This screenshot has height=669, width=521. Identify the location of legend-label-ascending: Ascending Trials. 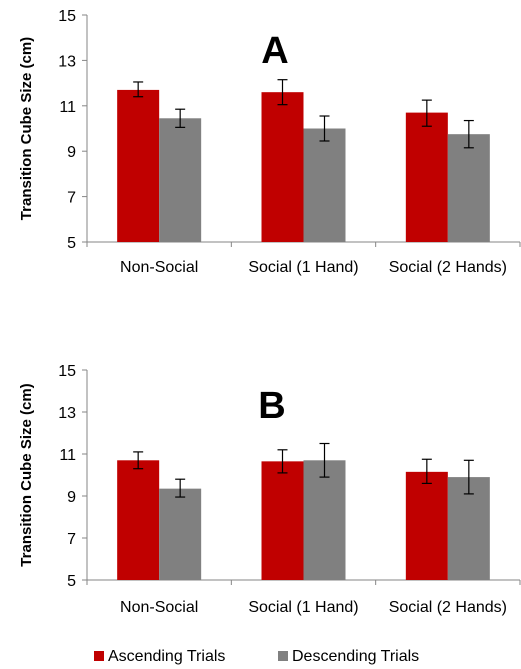
(166, 656).